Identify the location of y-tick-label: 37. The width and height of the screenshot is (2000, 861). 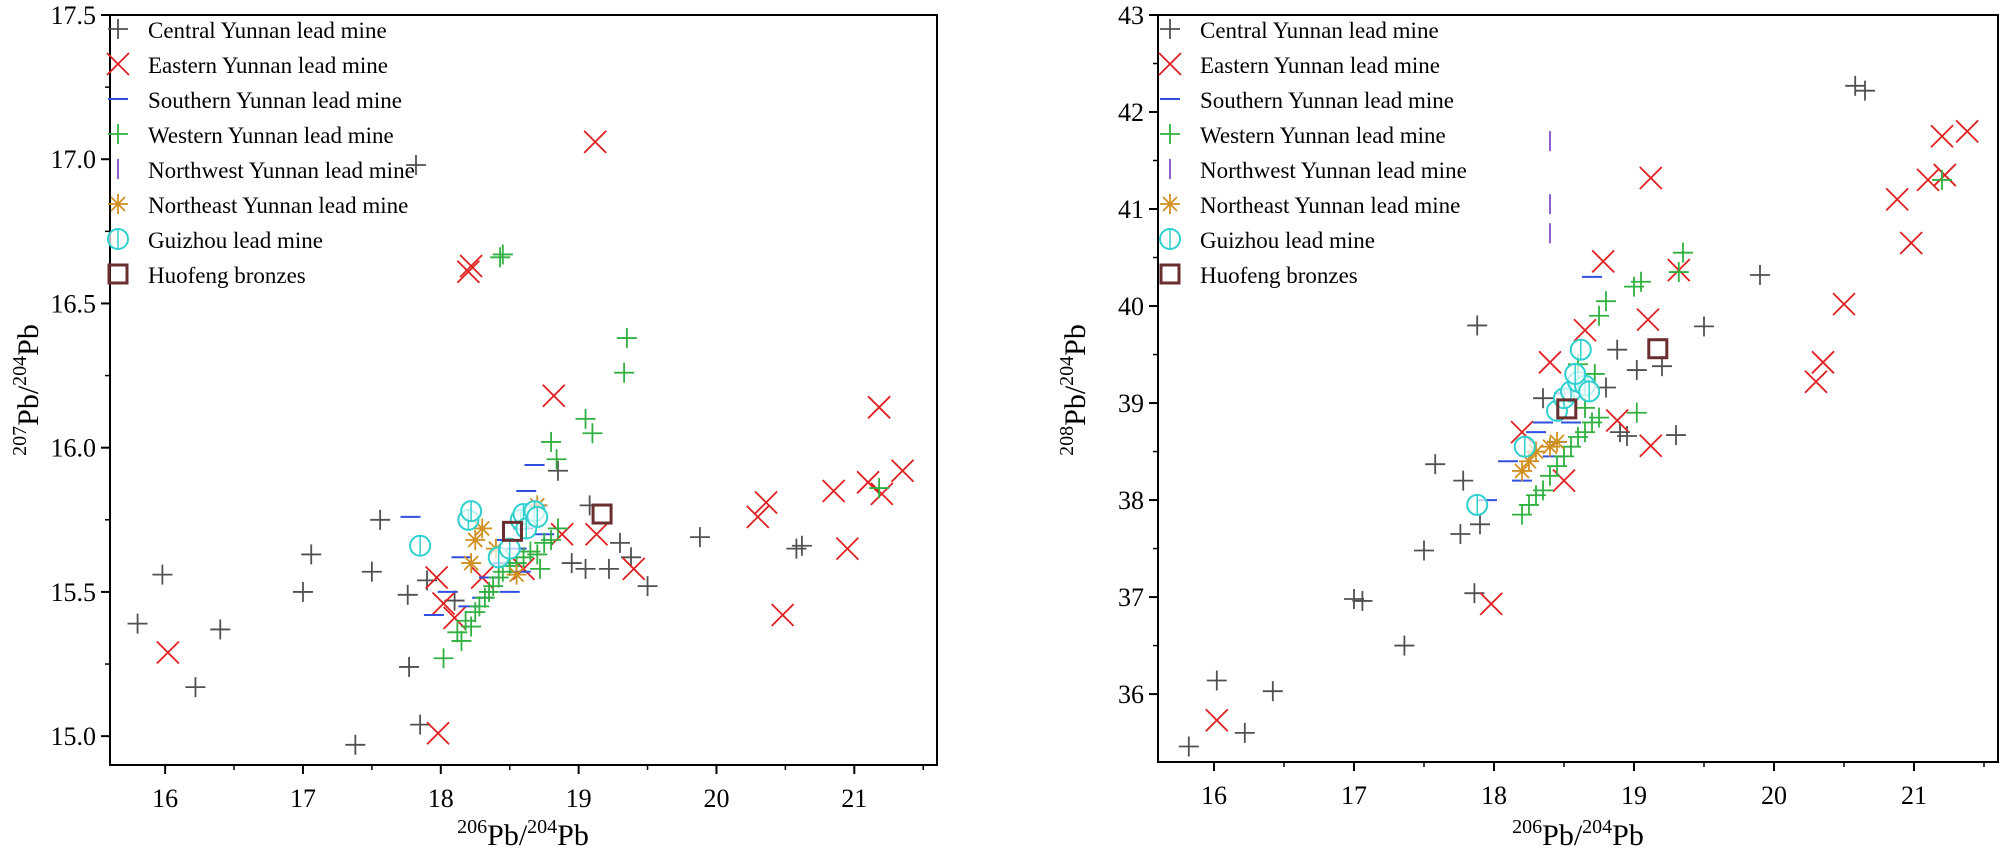
(1131, 597).